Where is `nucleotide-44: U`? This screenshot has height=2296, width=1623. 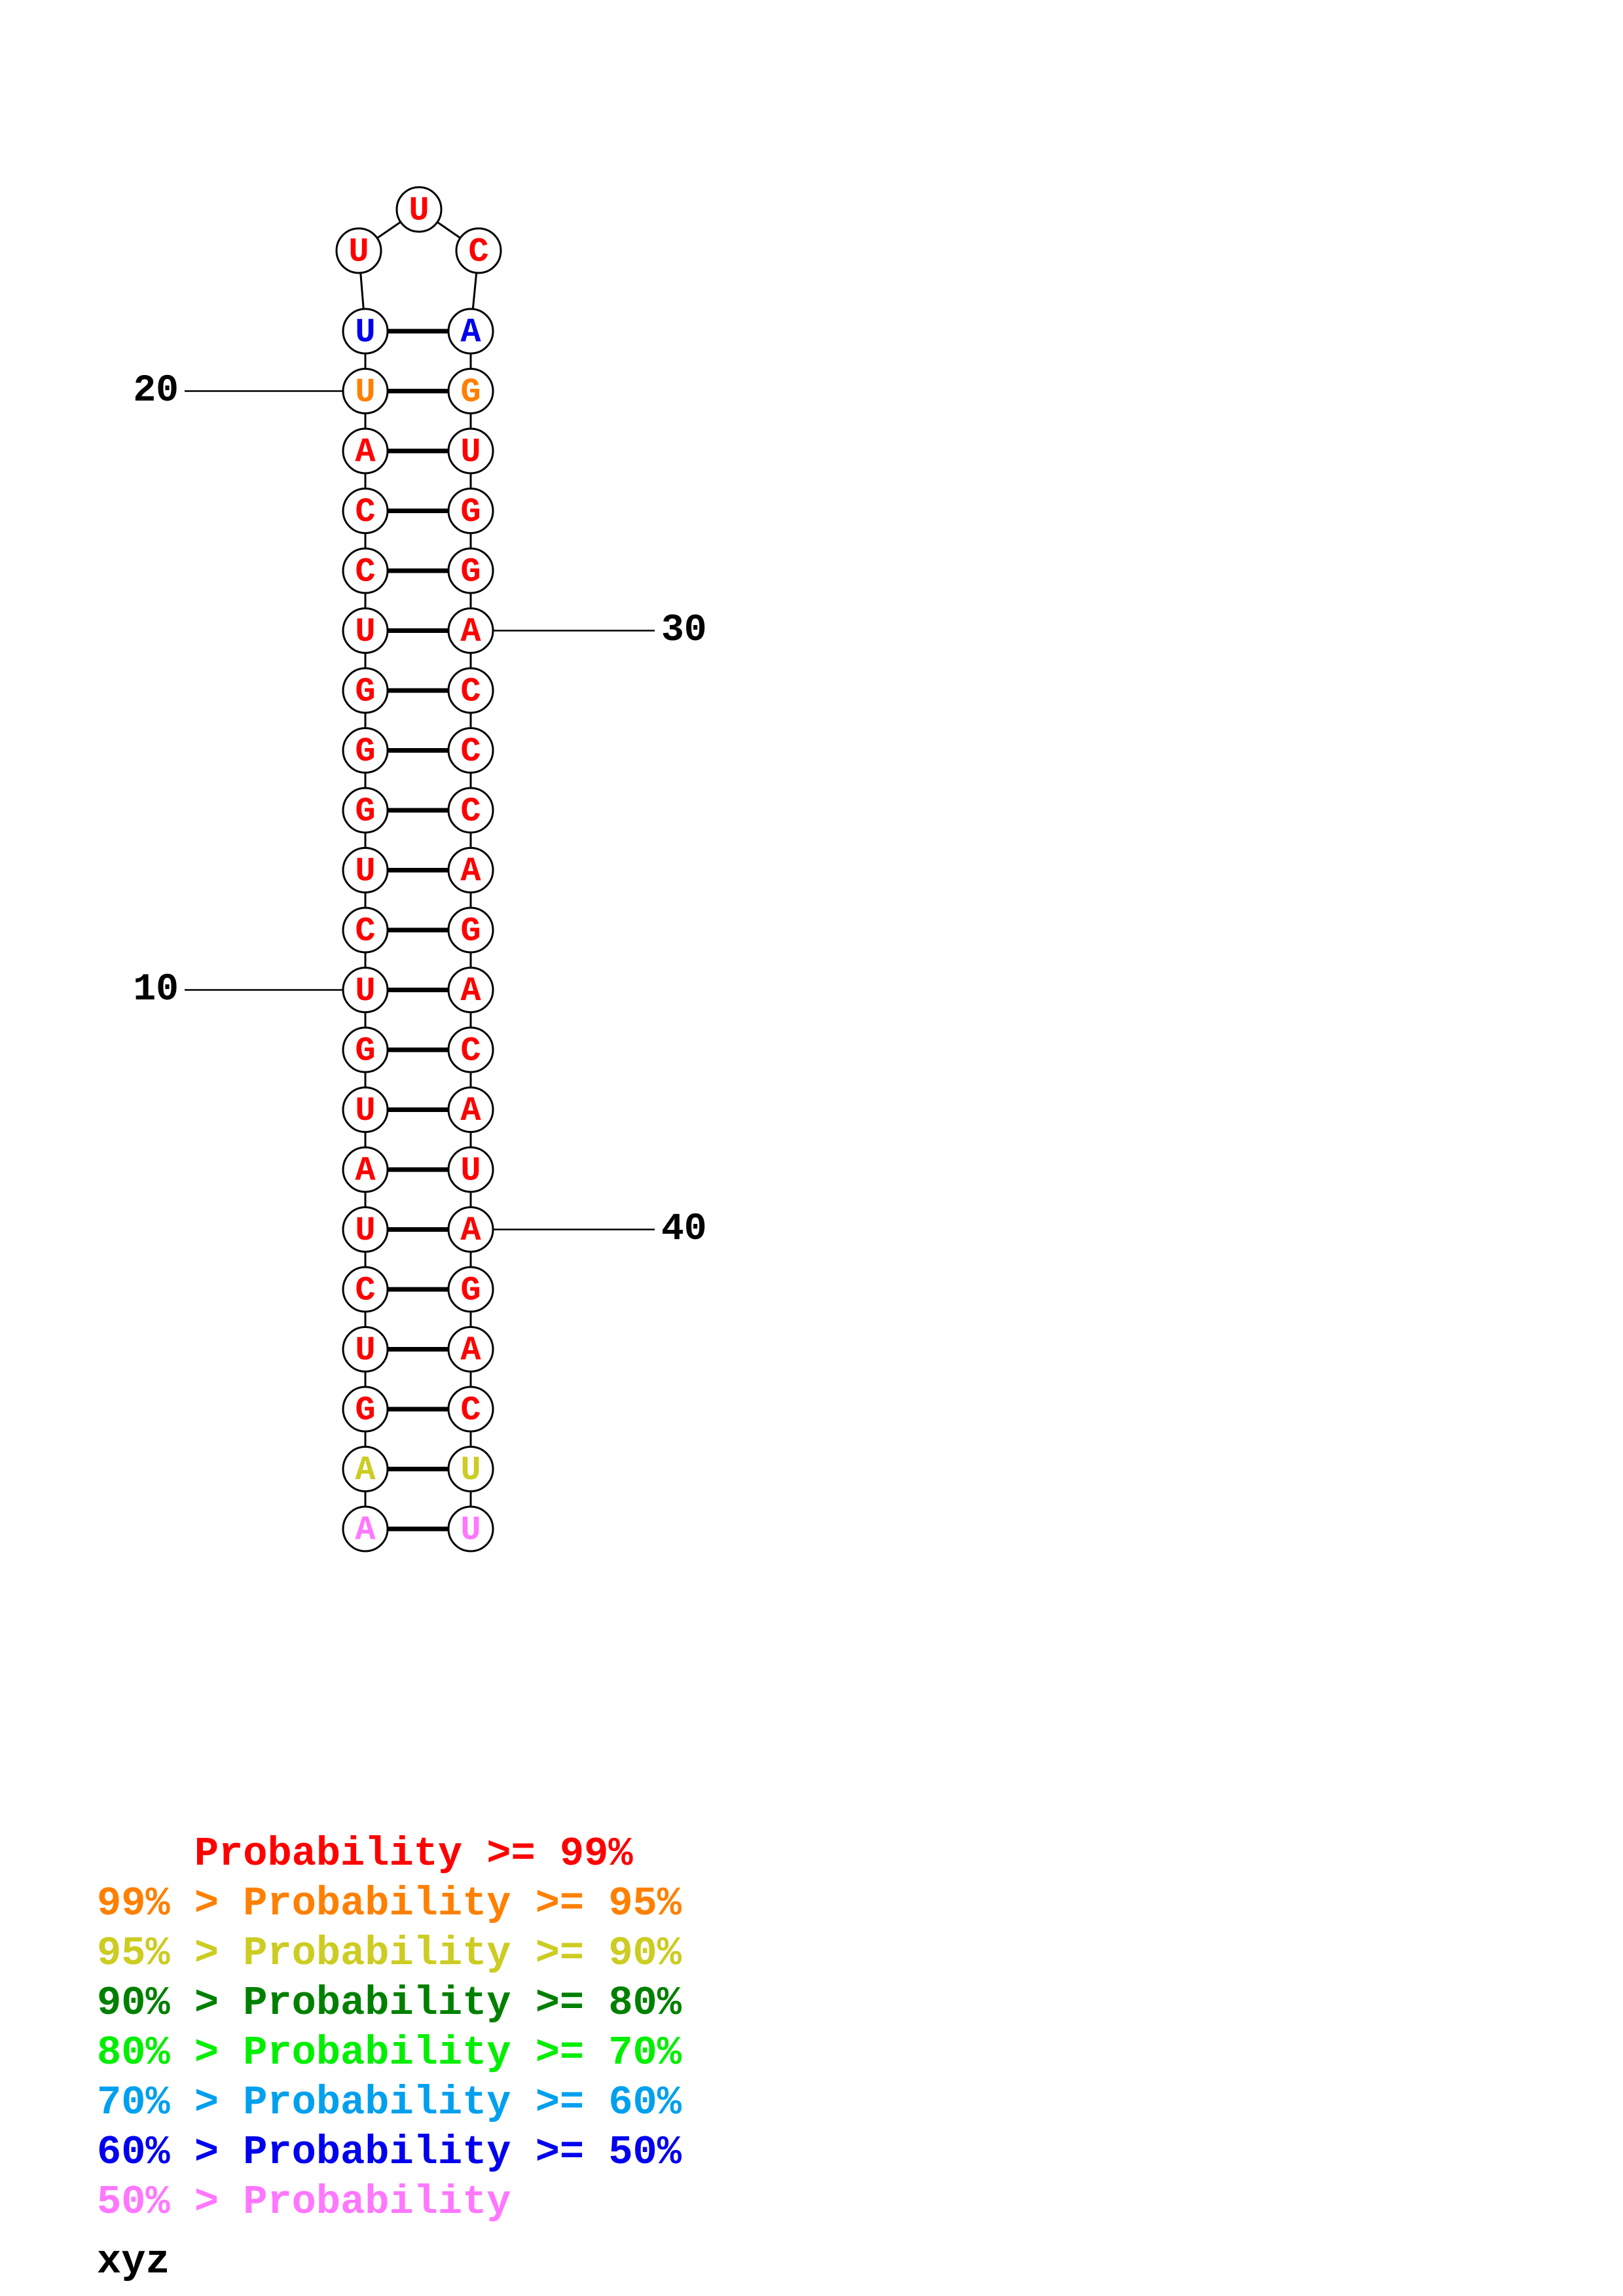
nucleotide-44: U is located at coordinates (470, 1469).